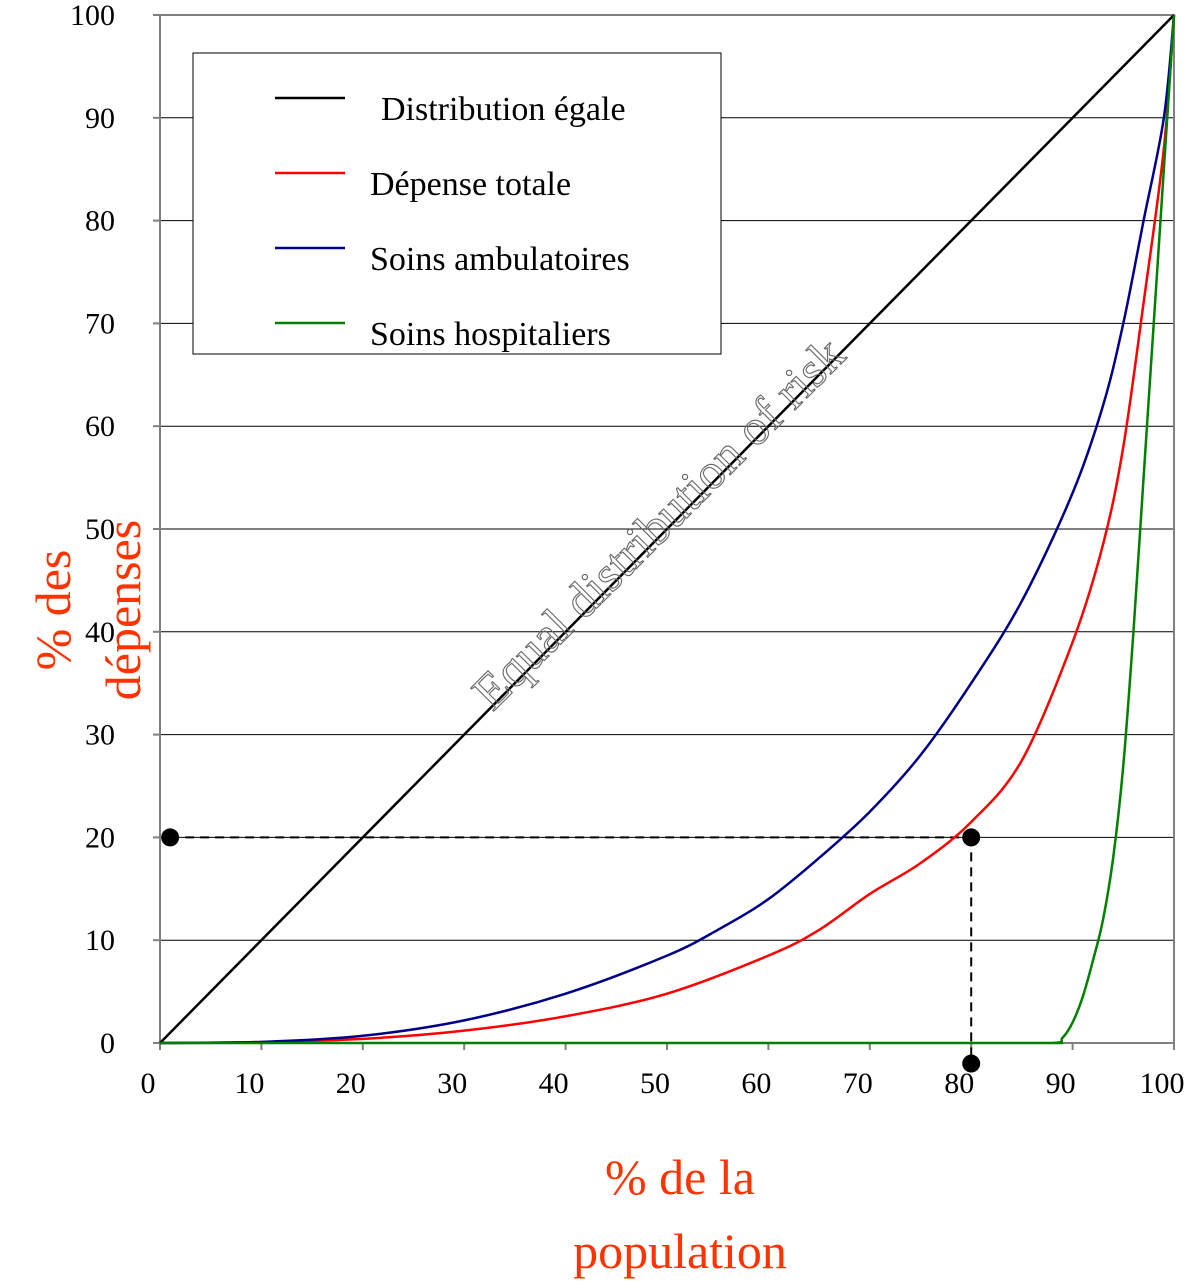  I want to click on reference-dashed-lines, so click(571, 950).